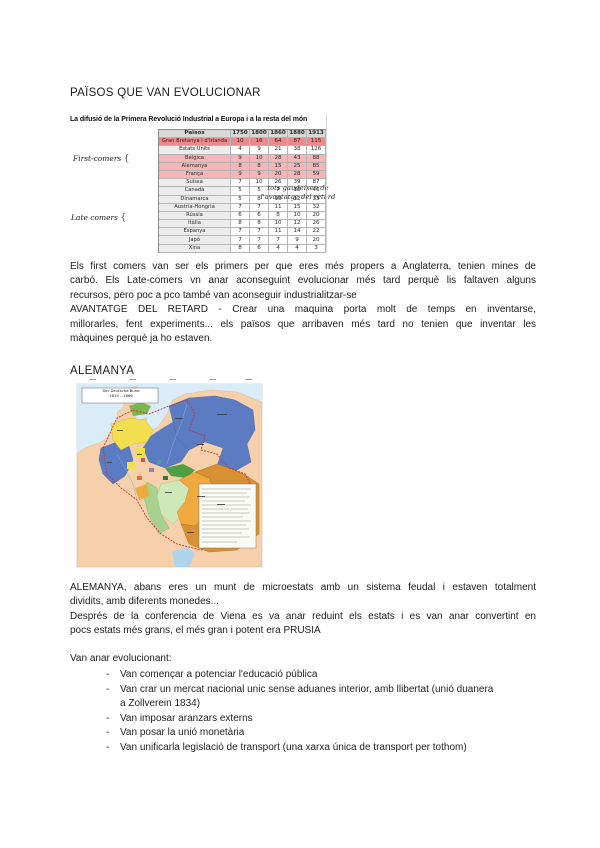  What do you see at coordinates (169, 380) in the screenshot?
I see `map-frame-ticks` at bounding box center [169, 380].